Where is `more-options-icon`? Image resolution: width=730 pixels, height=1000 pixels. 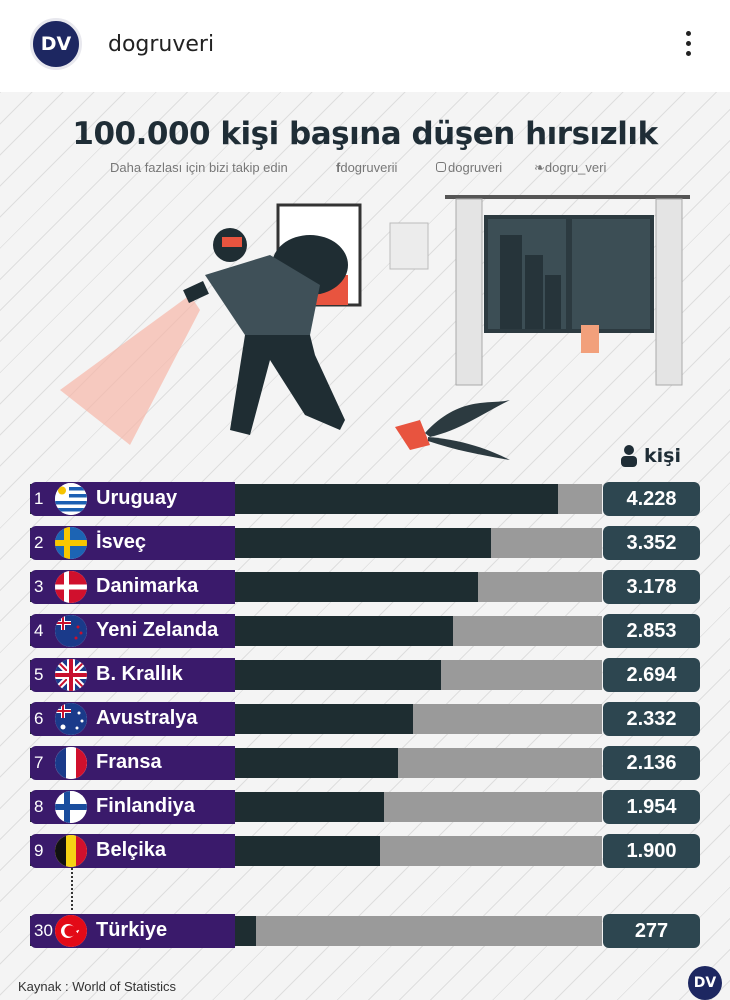
more-options-icon is located at coordinates (688, 46).